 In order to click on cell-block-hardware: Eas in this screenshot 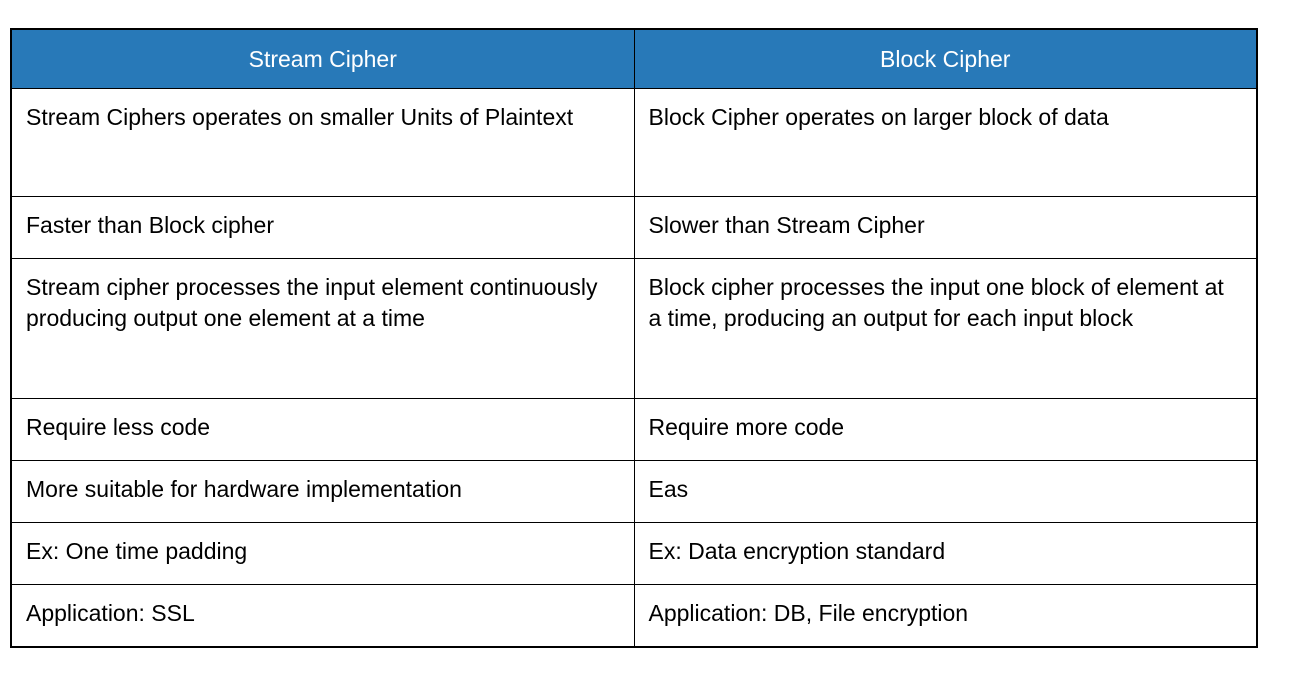, I will do `click(945, 491)`.